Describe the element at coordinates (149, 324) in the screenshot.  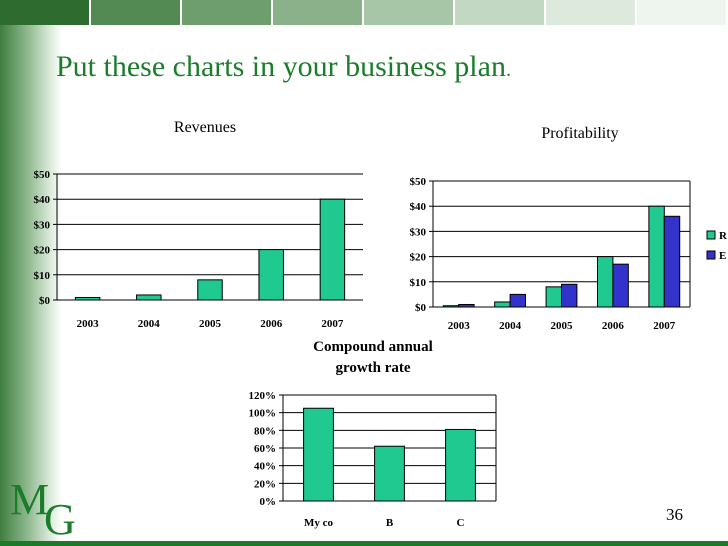
I see `revenues-x-tick-label: 2004` at that location.